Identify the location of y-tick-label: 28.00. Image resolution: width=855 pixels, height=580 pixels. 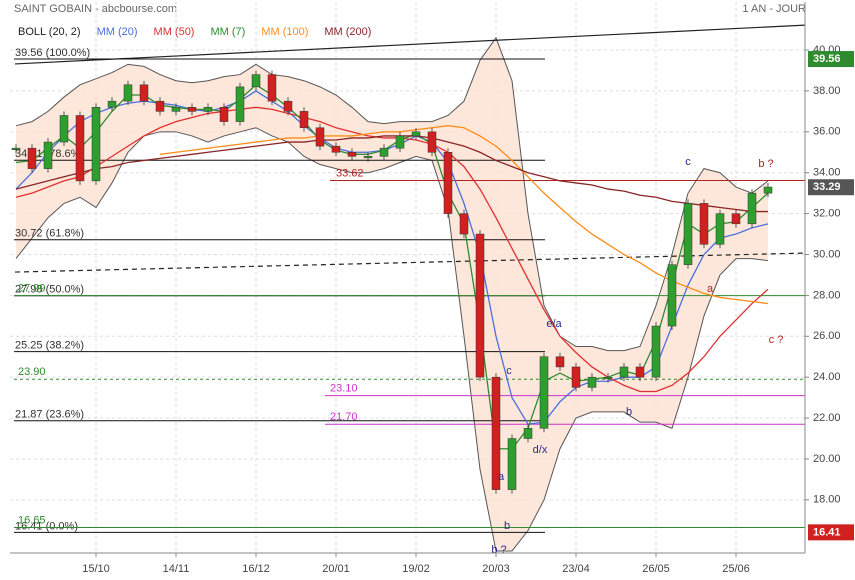
(827, 295).